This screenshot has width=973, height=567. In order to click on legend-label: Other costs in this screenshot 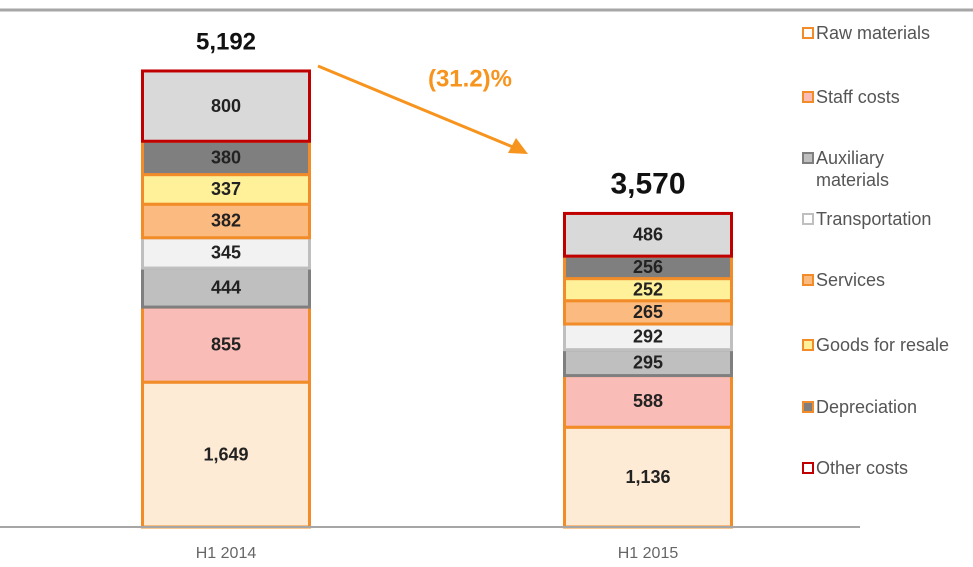, I will do `click(862, 468)`.